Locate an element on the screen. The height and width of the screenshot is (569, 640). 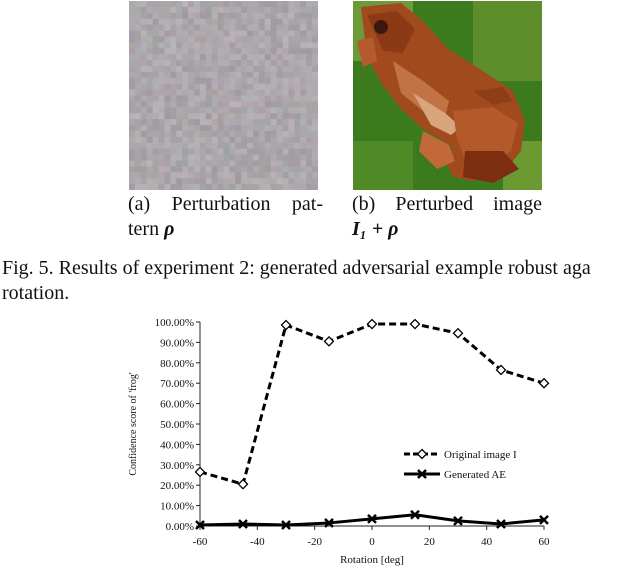
x-tick-label: 60 is located at coordinates (545, 542).